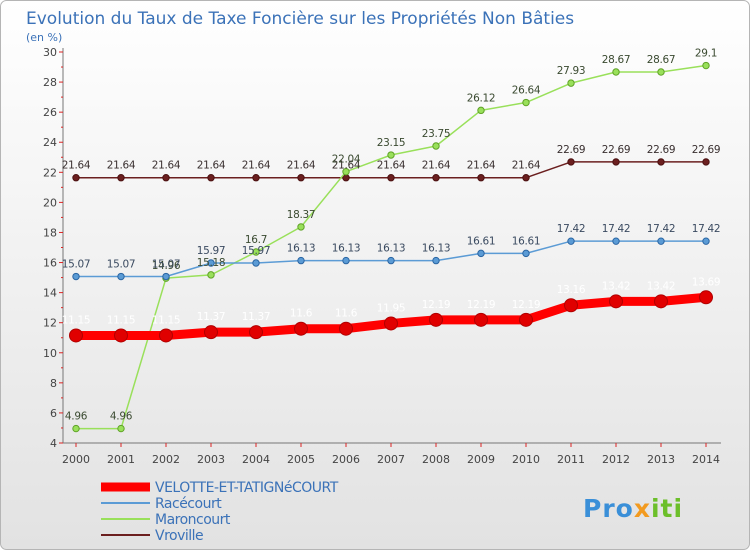 The image size is (750, 550). What do you see at coordinates (391, 308) in the screenshot?
I see `data-label: 11.95` at bounding box center [391, 308].